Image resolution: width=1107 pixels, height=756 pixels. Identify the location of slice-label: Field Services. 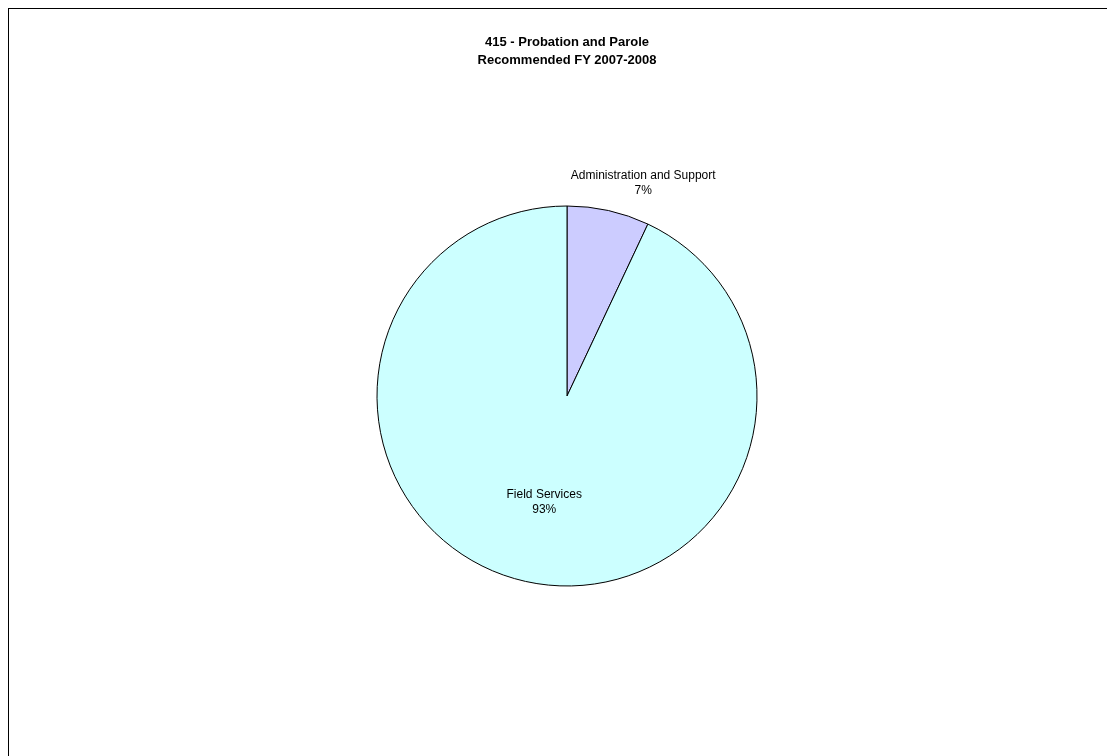
(544, 493).